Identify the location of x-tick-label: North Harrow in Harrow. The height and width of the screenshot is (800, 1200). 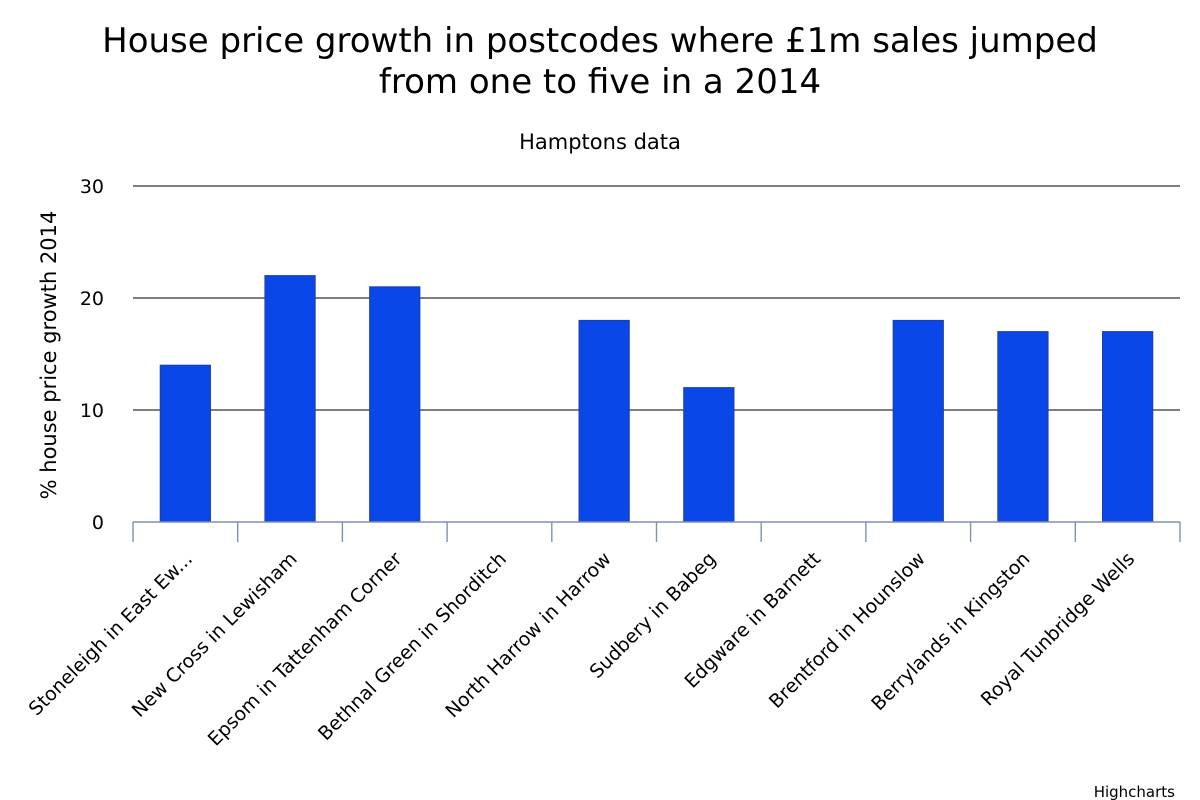
(528, 635).